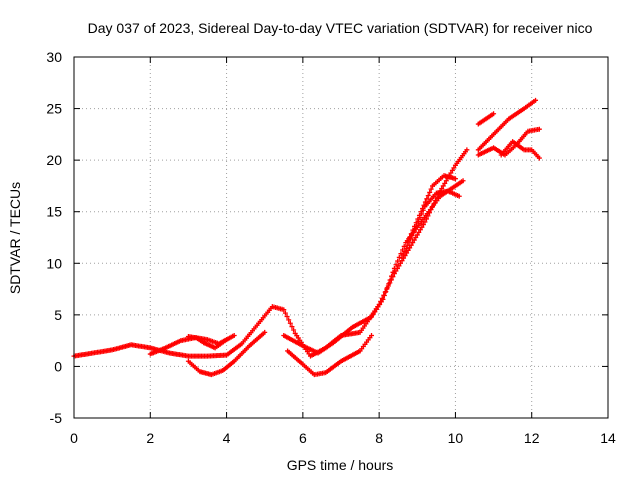  I want to click on x-tick-label: 14, so click(608, 438).